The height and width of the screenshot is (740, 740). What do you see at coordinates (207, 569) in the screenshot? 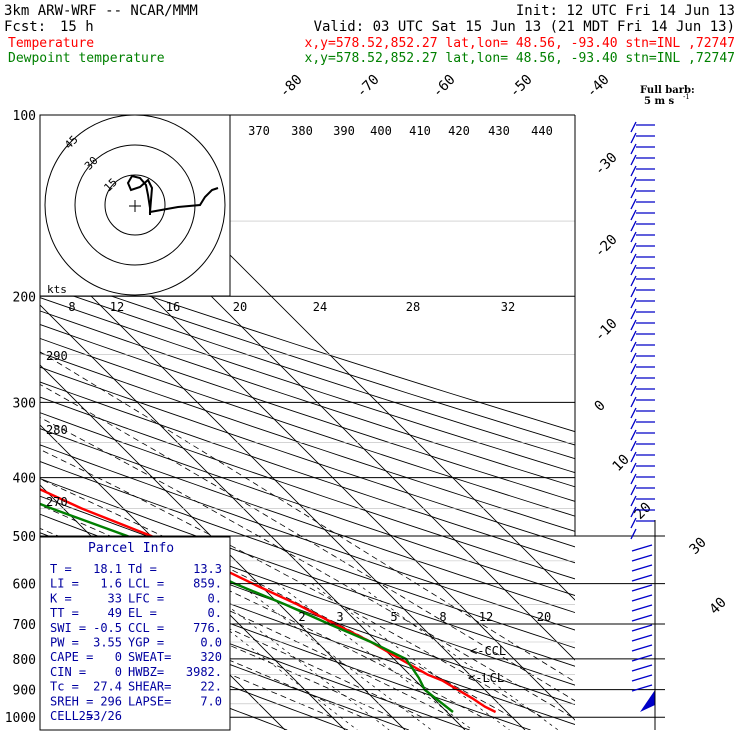
I see `parcel-info-cell: 13.3` at bounding box center [207, 569].